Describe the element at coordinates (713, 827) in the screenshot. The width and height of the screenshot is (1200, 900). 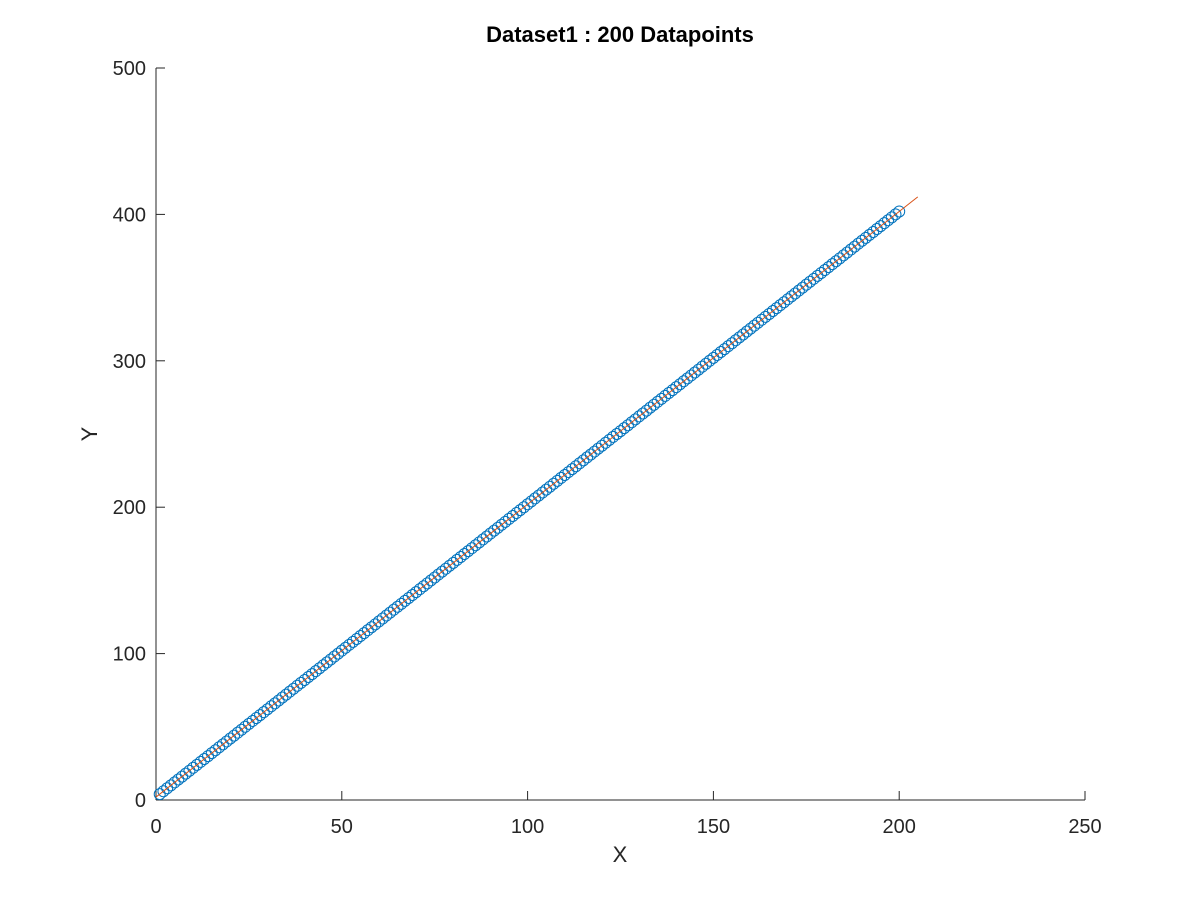
I see `x-tick-label: 150` at that location.